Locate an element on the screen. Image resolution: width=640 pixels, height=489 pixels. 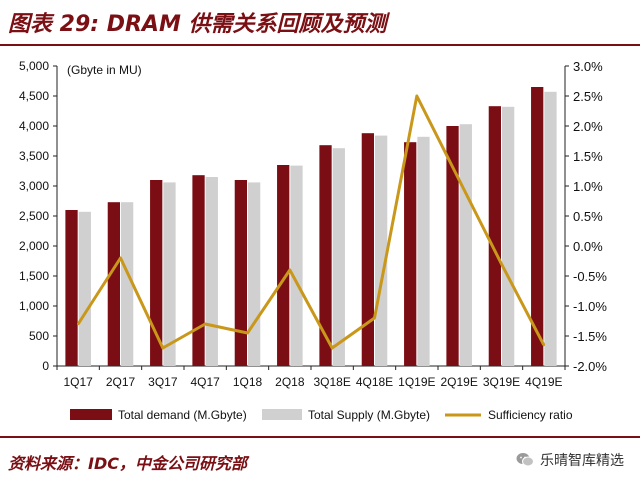
legend-label-supply: Total Supply (M.Gbyte) is located at coordinates (369, 415).